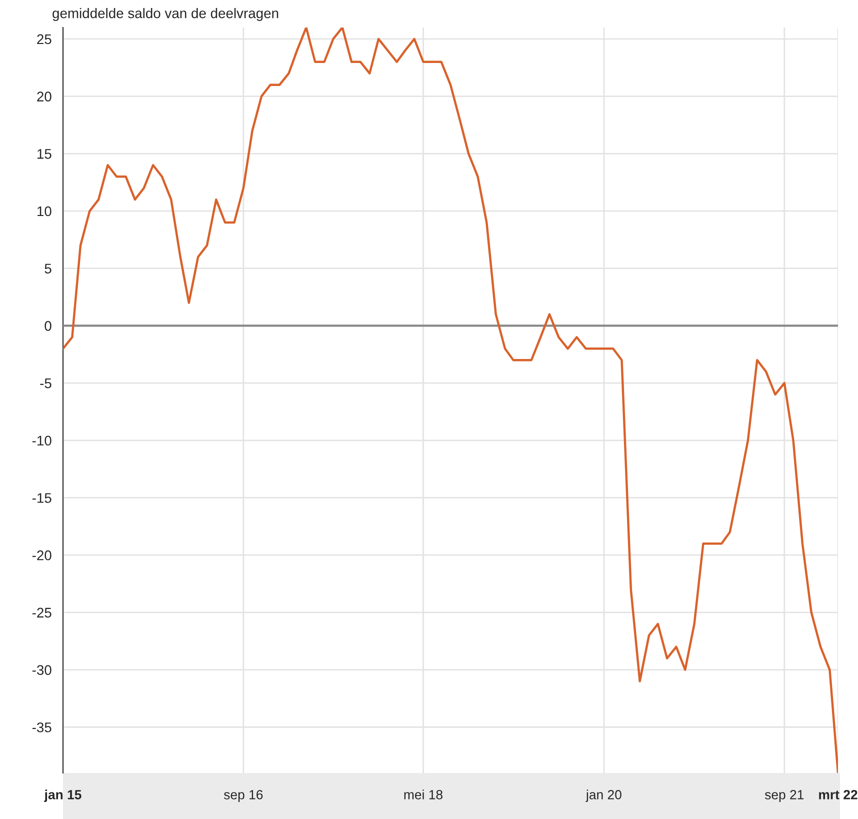  Describe the element at coordinates (604, 796) in the screenshot. I see `x-tick-label: jan 20` at that location.